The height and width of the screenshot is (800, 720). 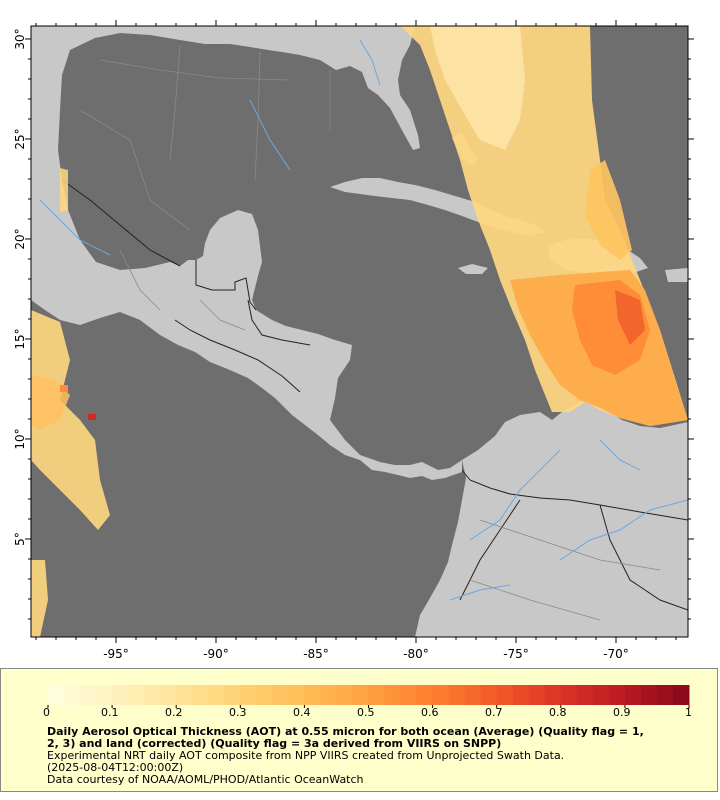 I want to click on lat-label: 10°, so click(x=20, y=438).